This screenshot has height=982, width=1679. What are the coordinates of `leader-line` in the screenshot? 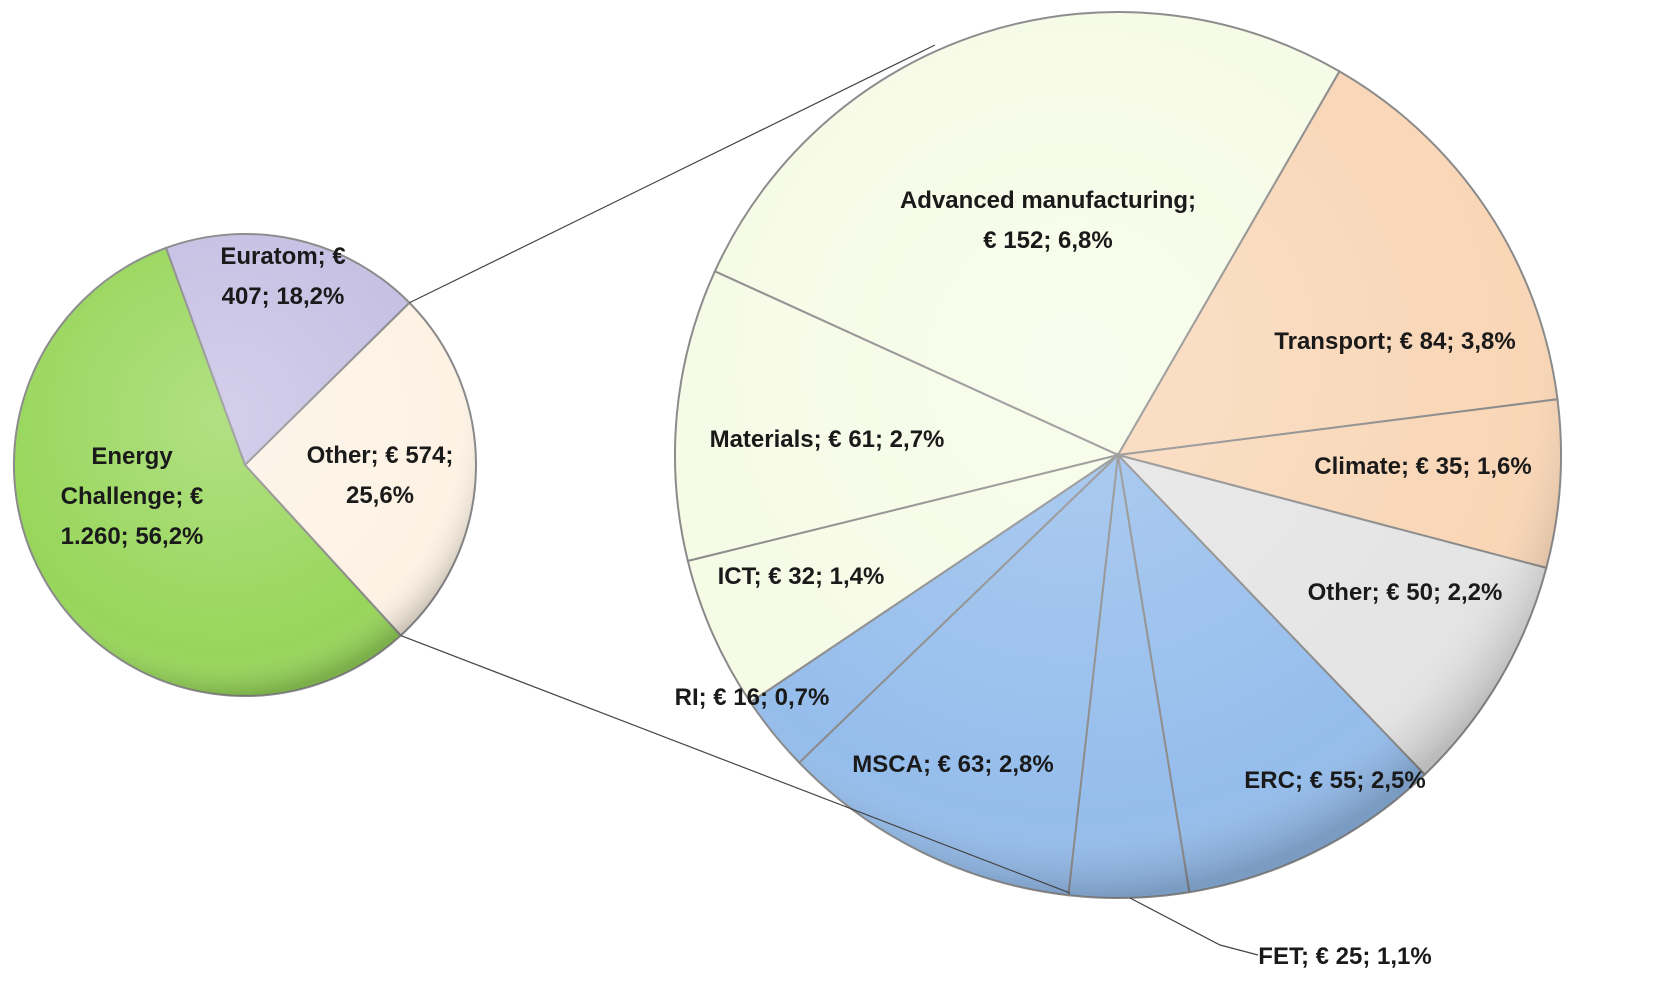 It's located at (1194, 926).